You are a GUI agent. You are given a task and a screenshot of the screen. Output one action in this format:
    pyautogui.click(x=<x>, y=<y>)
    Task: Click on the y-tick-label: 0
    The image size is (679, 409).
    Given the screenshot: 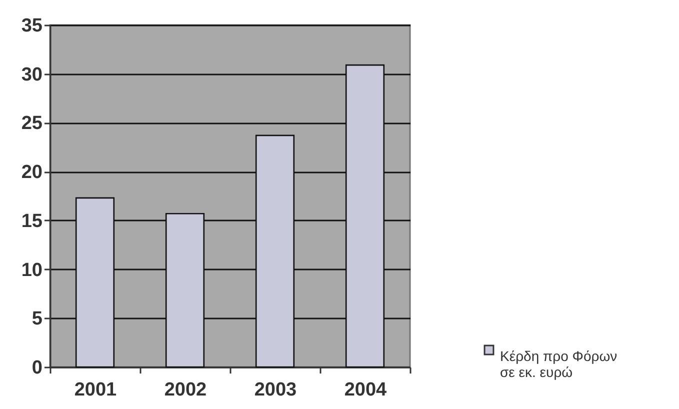 What is the action you would take?
    pyautogui.click(x=37, y=368)
    